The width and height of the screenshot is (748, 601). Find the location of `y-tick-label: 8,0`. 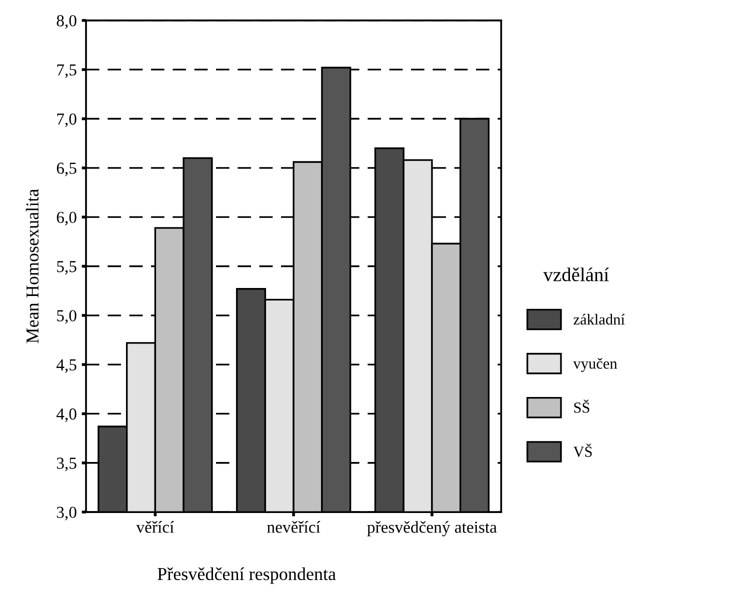

y-tick-label: 8,0 is located at coordinates (66, 22).